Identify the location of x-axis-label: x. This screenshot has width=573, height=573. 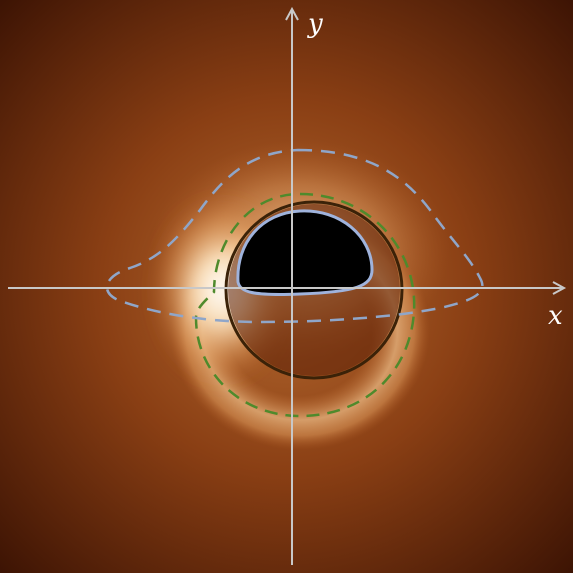
(555, 316).